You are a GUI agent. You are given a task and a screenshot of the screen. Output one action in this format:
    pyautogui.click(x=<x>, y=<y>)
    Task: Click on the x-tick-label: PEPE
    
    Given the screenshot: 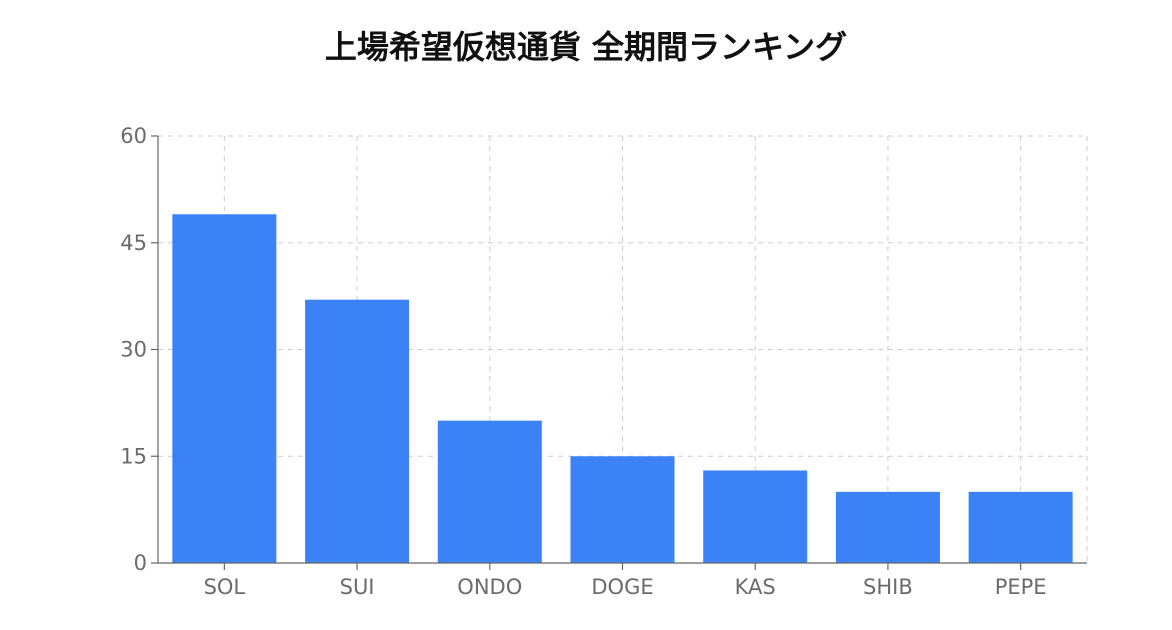 What is the action you would take?
    pyautogui.click(x=1021, y=587)
    